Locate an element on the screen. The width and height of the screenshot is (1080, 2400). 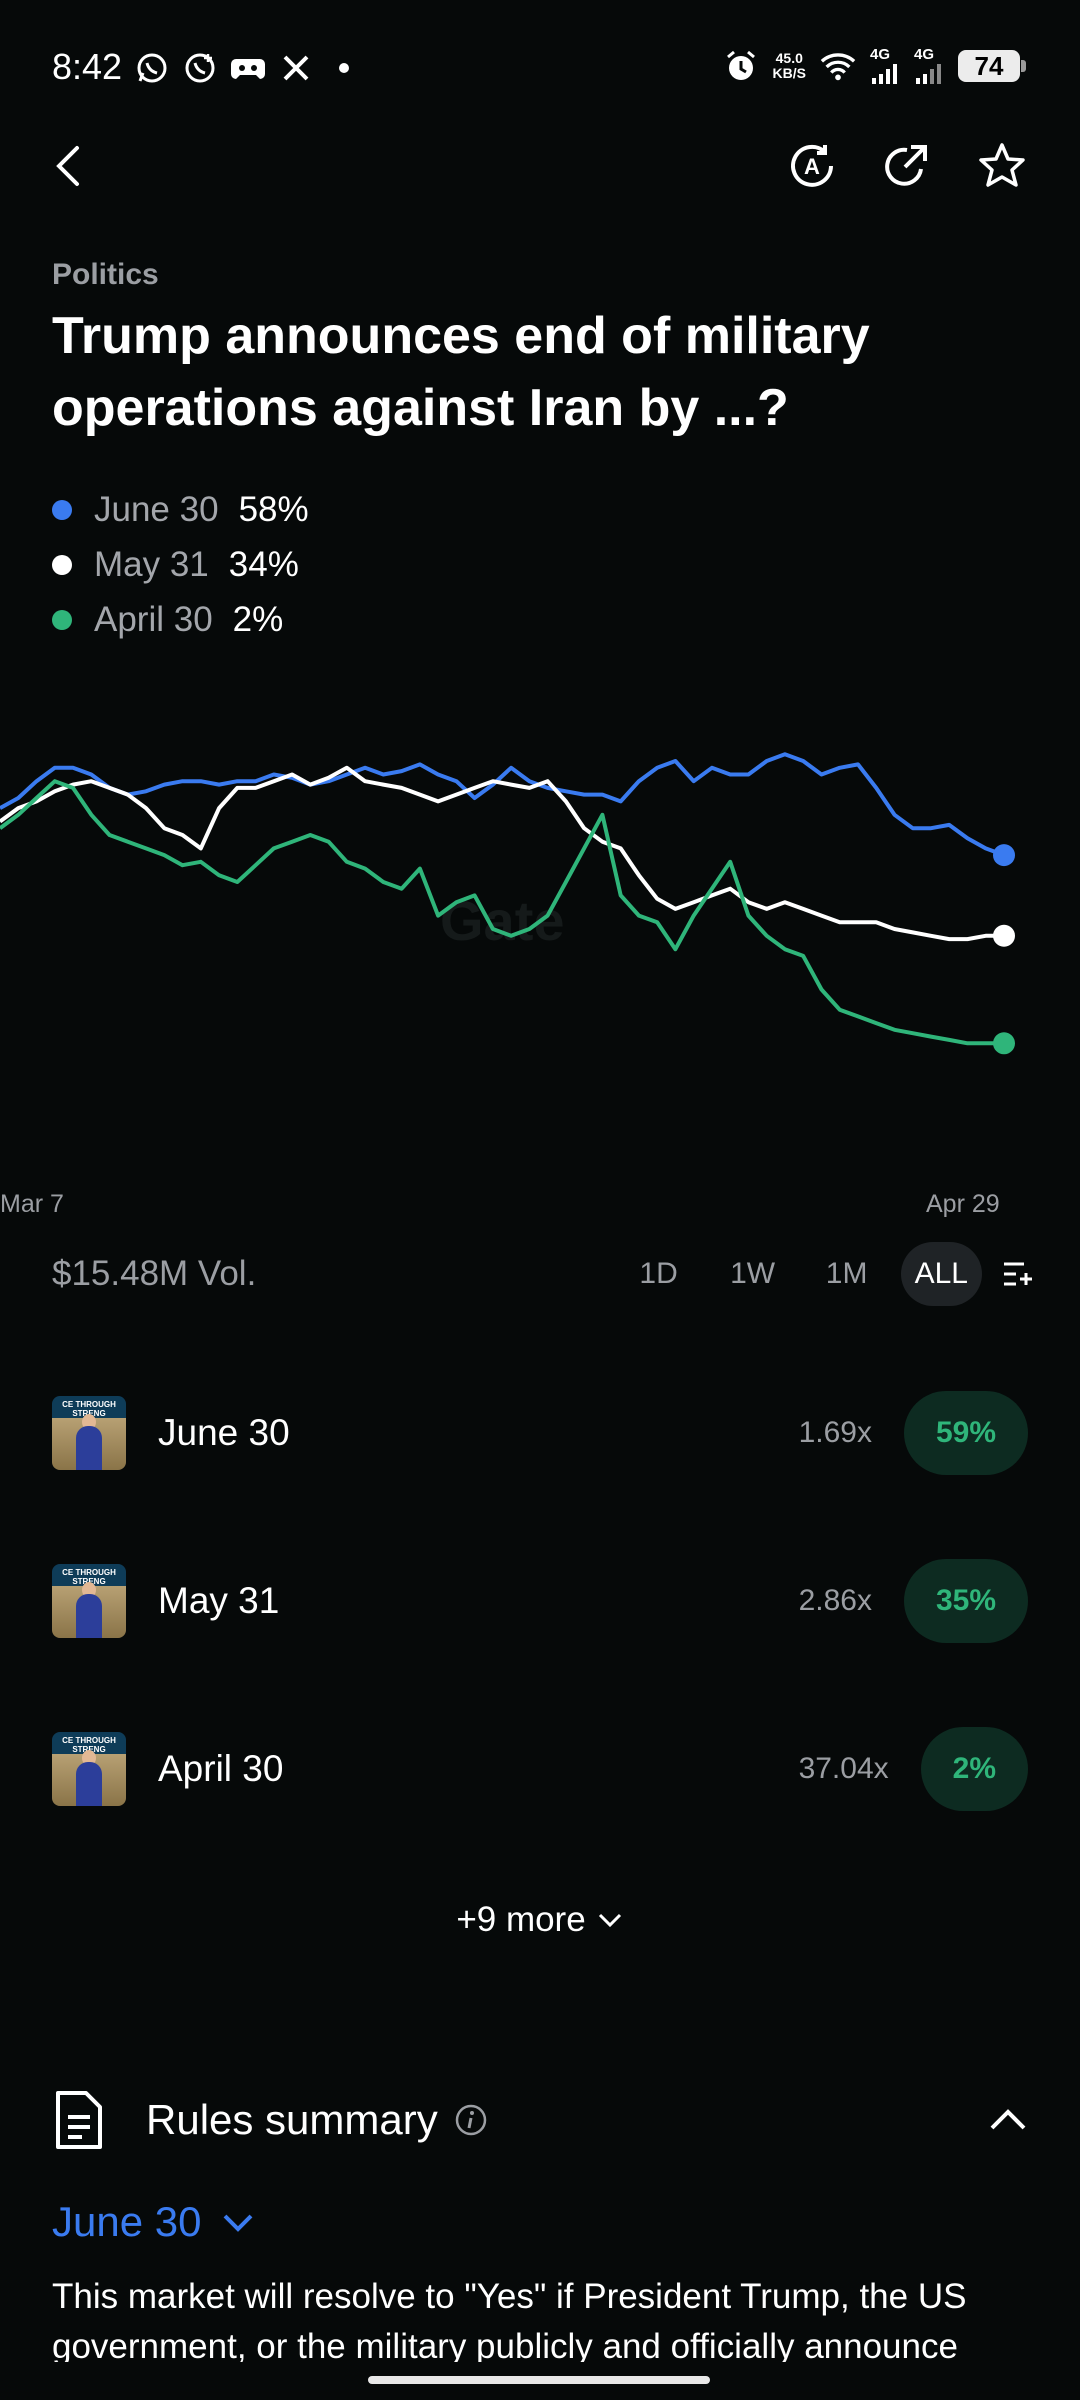
chart-legend: June 30 58% May 31 34% April 30 2% is located at coordinates (180, 564).